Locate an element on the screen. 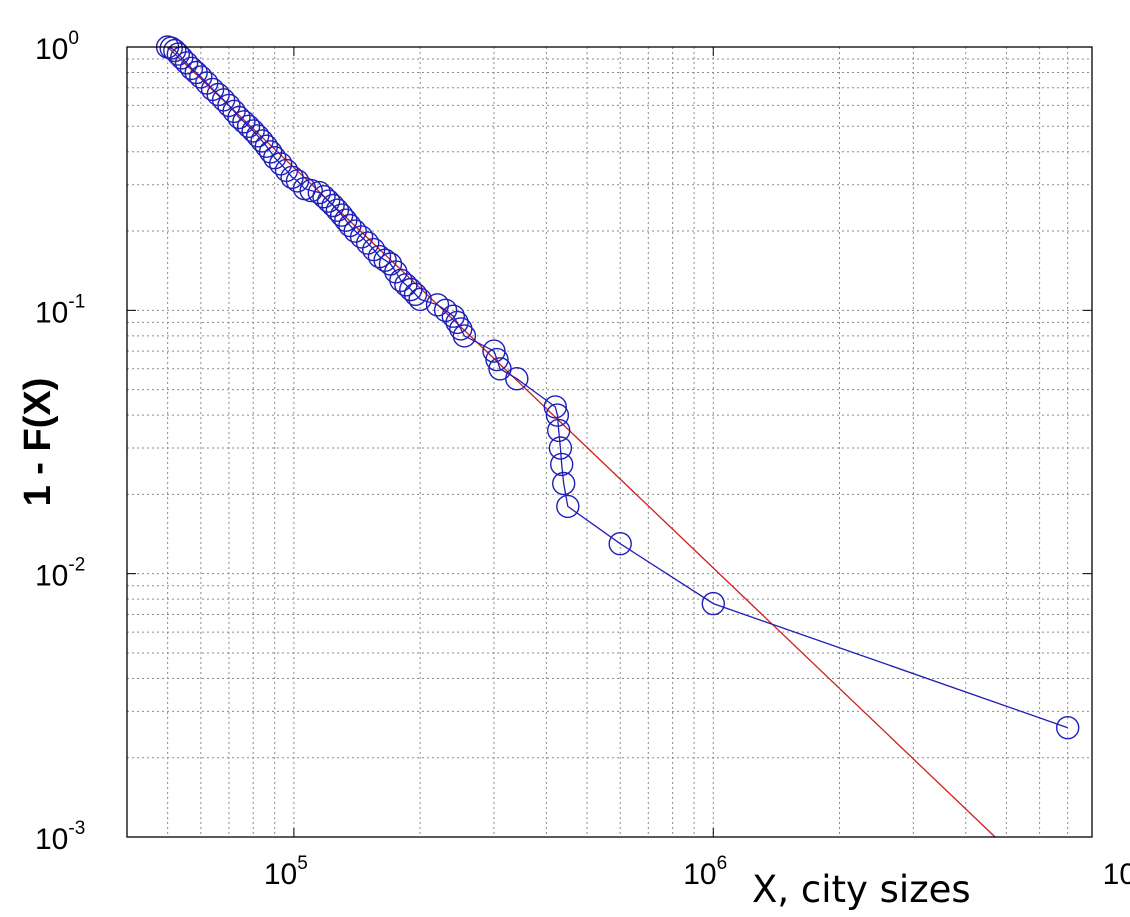 The image size is (1130, 917). y-axis-label: 1 - F(X) is located at coordinates (38, 442).